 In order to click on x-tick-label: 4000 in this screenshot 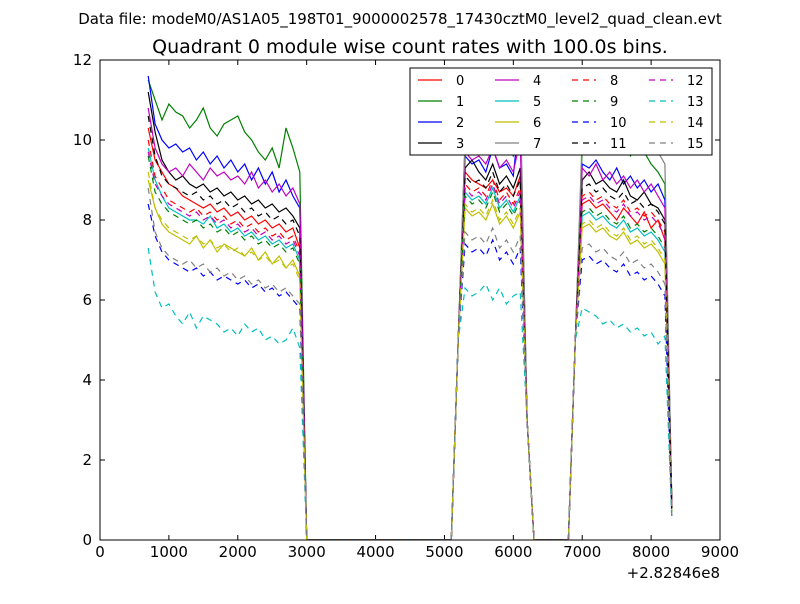, I will do `click(375, 552)`.